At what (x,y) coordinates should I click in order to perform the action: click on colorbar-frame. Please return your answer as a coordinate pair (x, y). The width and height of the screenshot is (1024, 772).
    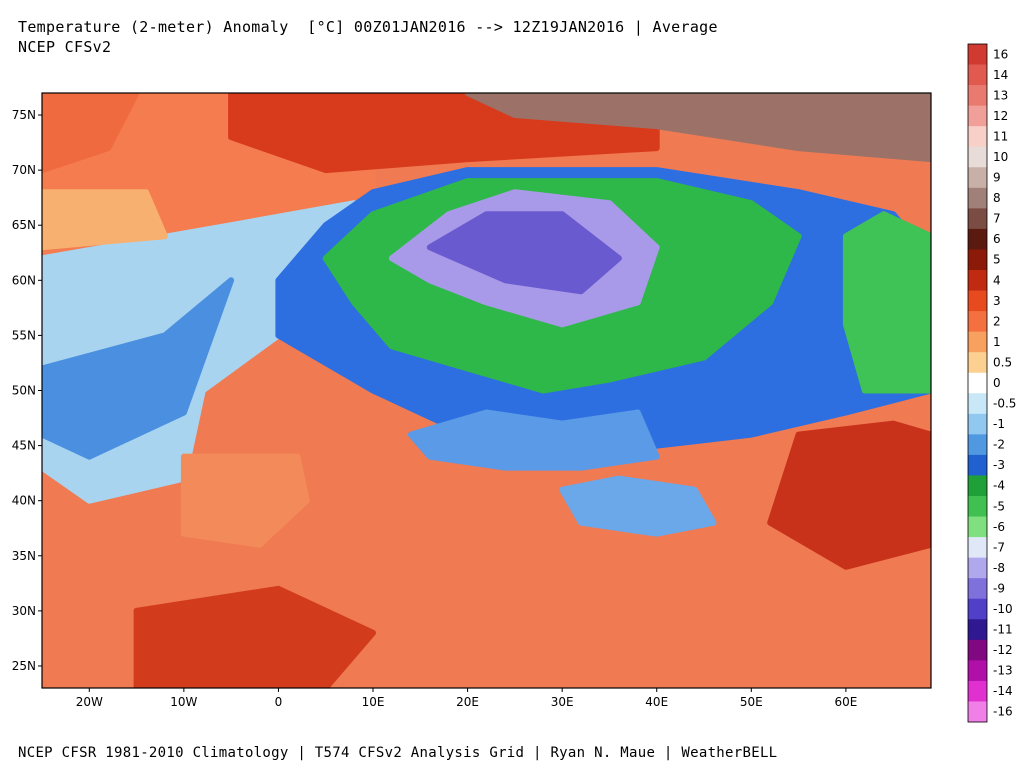
    Looking at the image, I should click on (977, 383).